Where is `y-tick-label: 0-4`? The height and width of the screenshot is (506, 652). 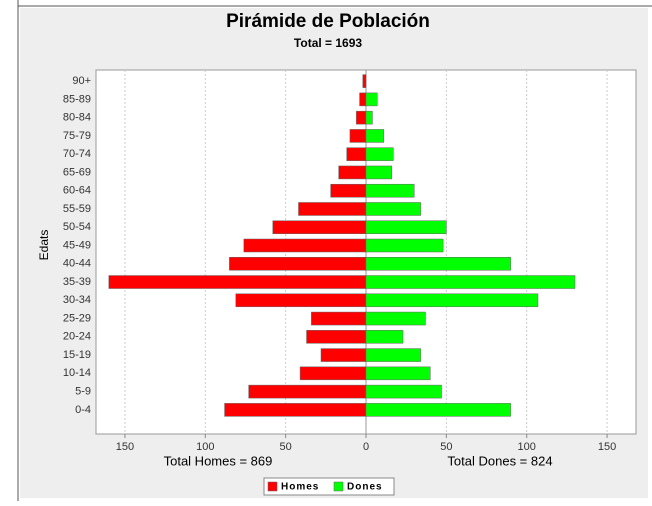 y-tick-label: 0-4 is located at coordinates (83, 410).